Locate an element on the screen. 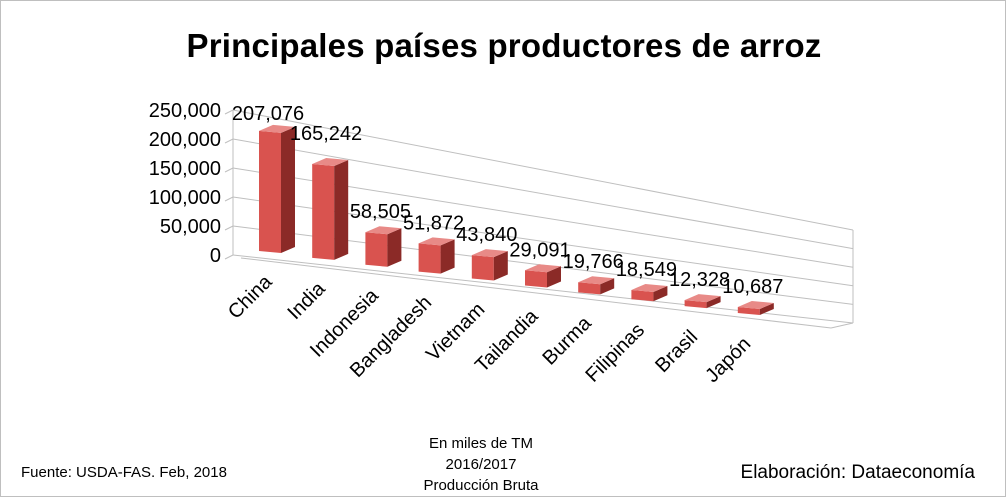 The image size is (1006, 497). data-label: 18,549 is located at coordinates (646, 270).